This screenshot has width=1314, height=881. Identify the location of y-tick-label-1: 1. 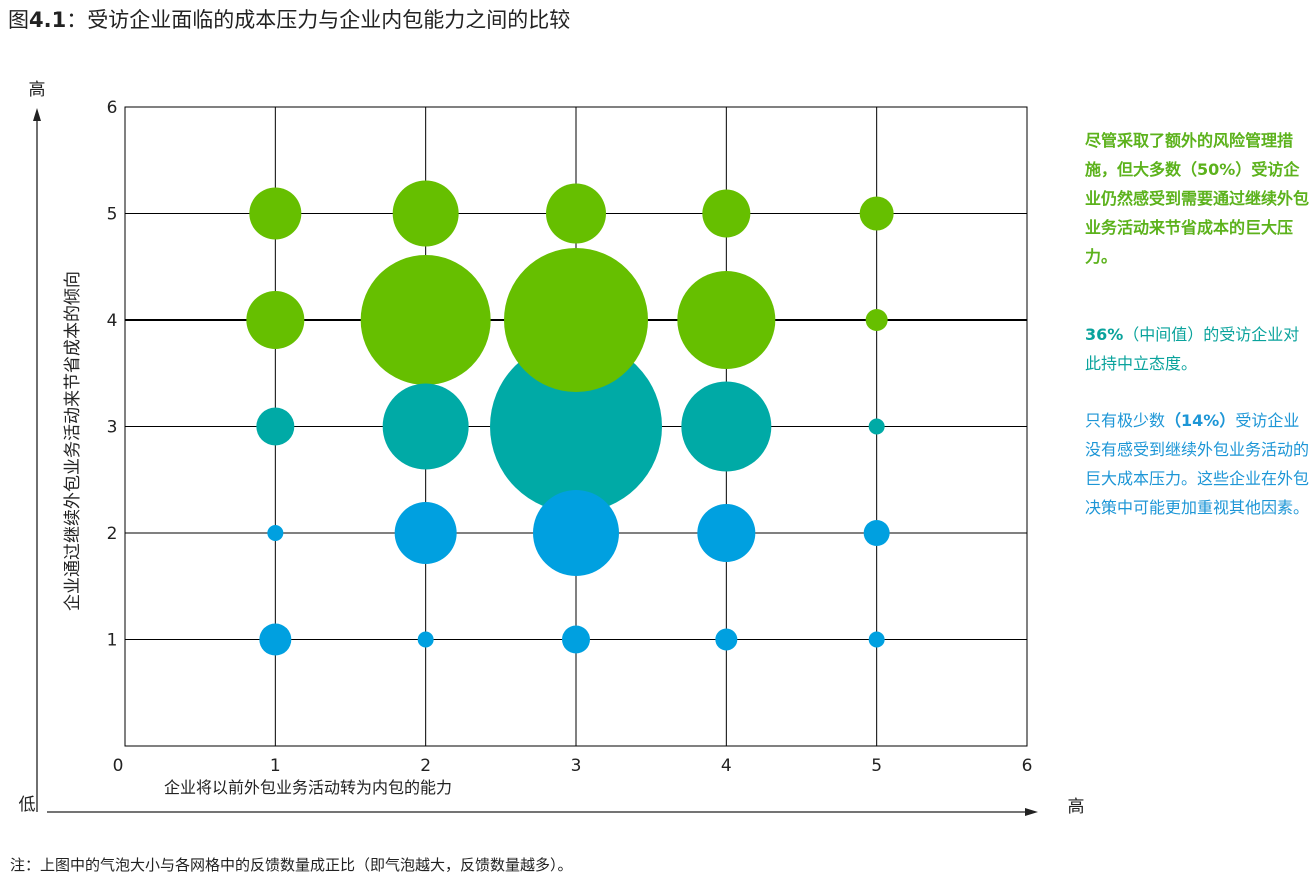
(112, 641).